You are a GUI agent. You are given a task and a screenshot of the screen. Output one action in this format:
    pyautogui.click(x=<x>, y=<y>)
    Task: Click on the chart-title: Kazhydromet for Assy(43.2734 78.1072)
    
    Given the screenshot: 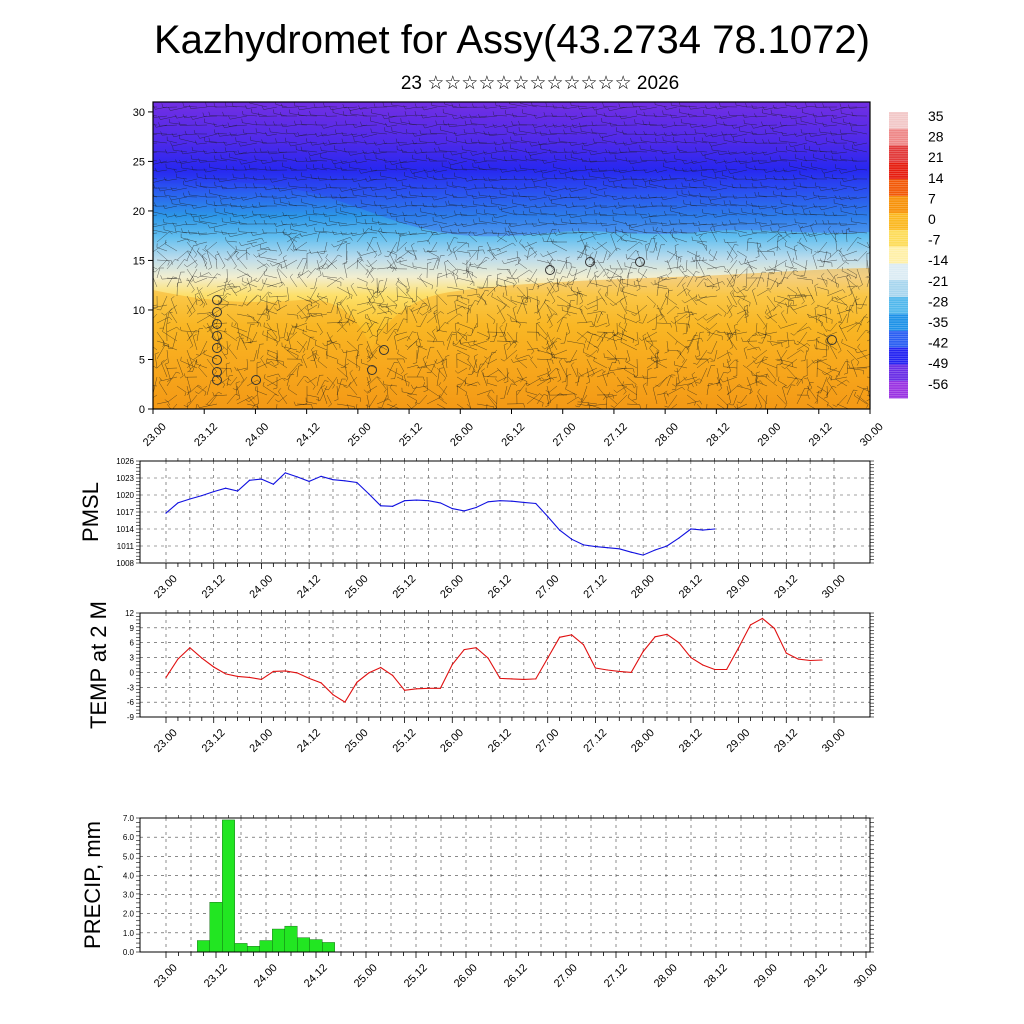 What is the action you would take?
    pyautogui.click(x=512, y=40)
    